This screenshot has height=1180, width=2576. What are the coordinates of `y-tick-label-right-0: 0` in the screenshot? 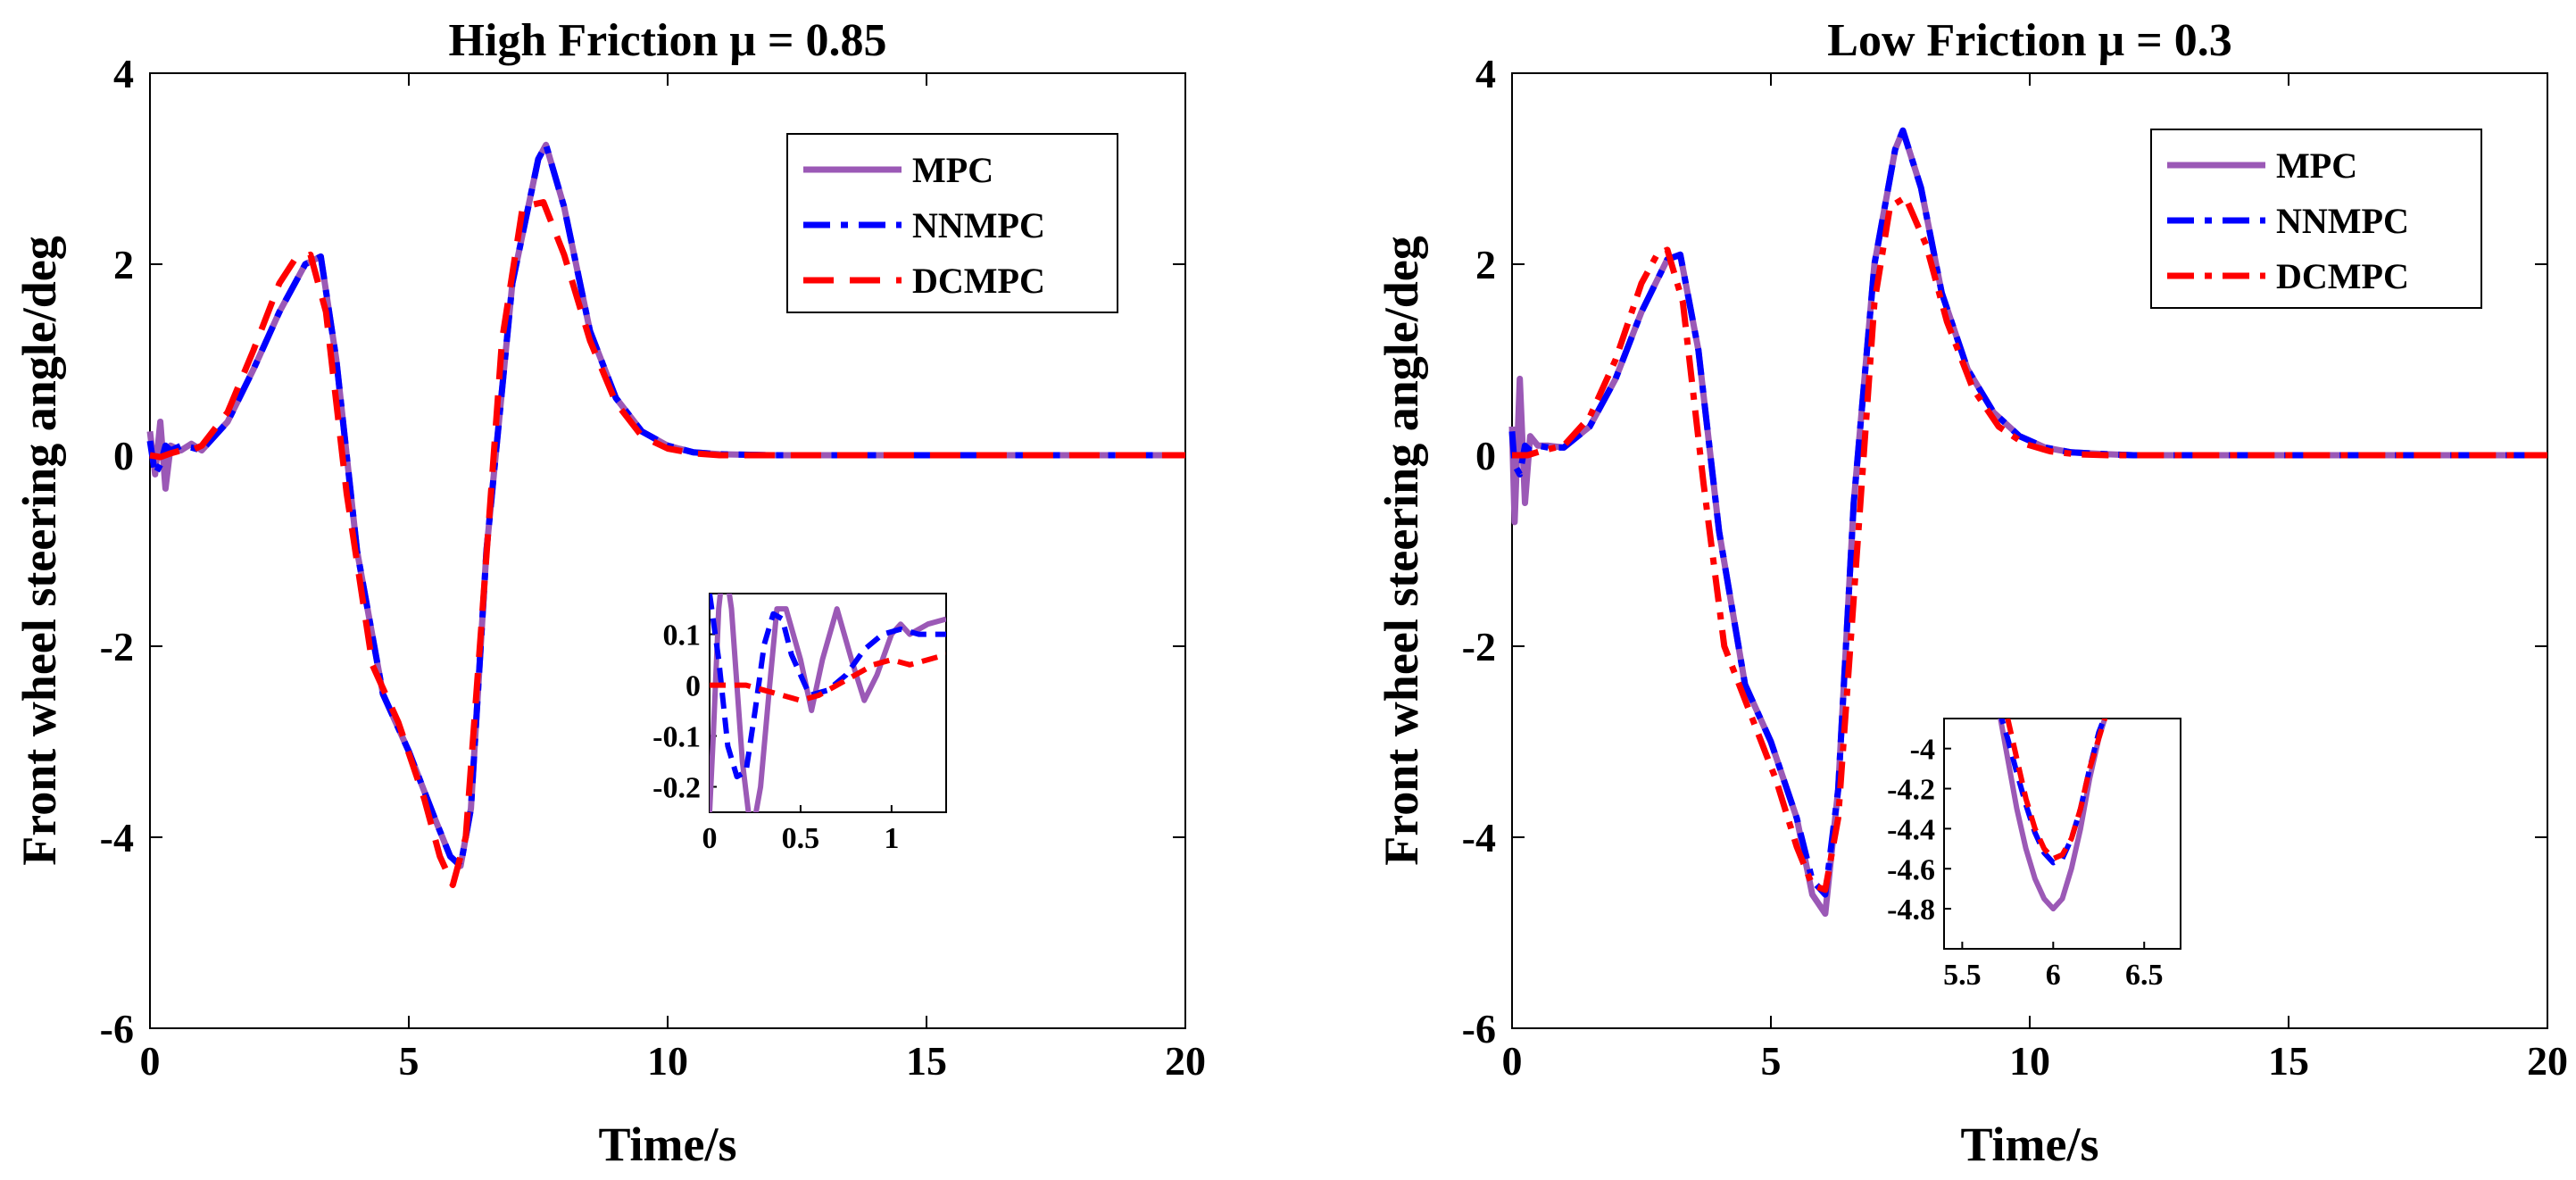 It's located at (1485, 455).